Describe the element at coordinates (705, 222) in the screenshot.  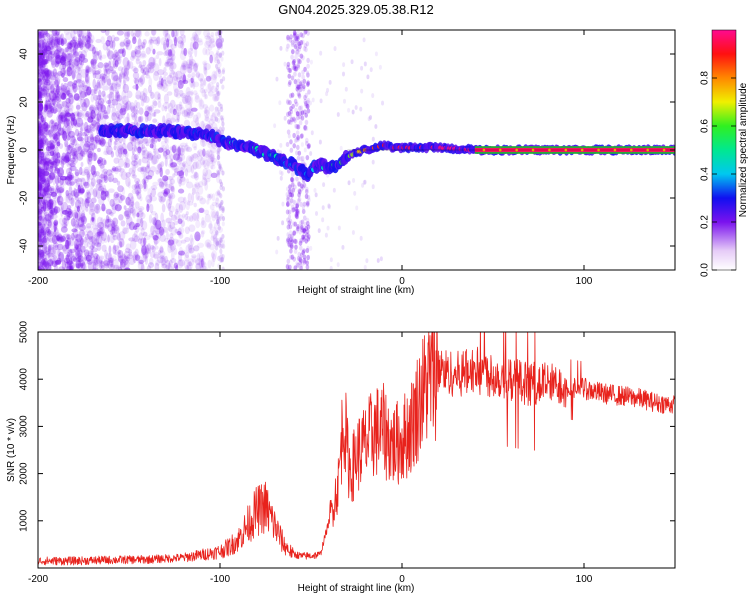
I see `colorbar-tick-label: 0.2` at that location.